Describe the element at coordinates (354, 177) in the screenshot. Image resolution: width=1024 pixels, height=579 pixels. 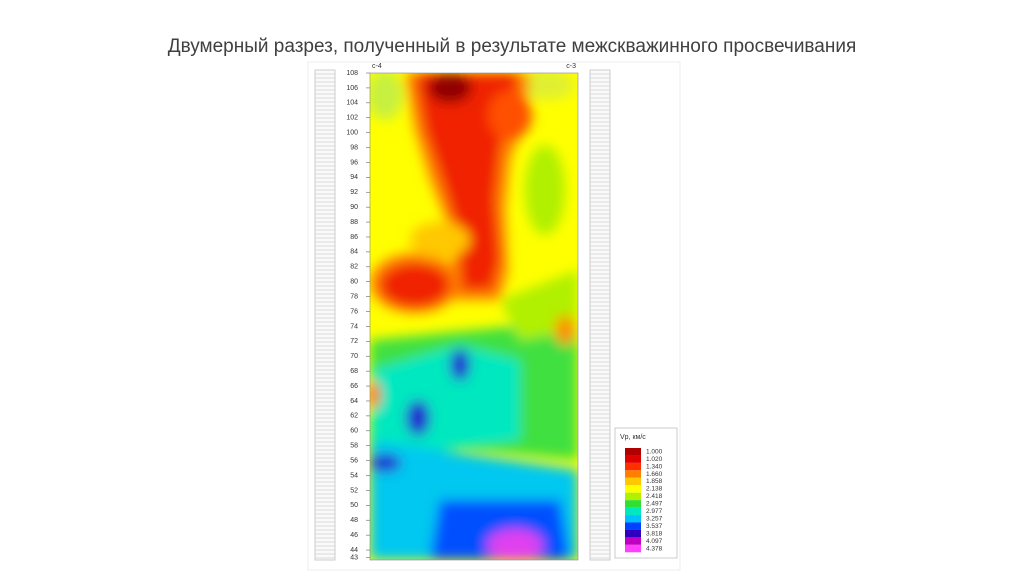
I see `depth-tick-label: 94` at that location.